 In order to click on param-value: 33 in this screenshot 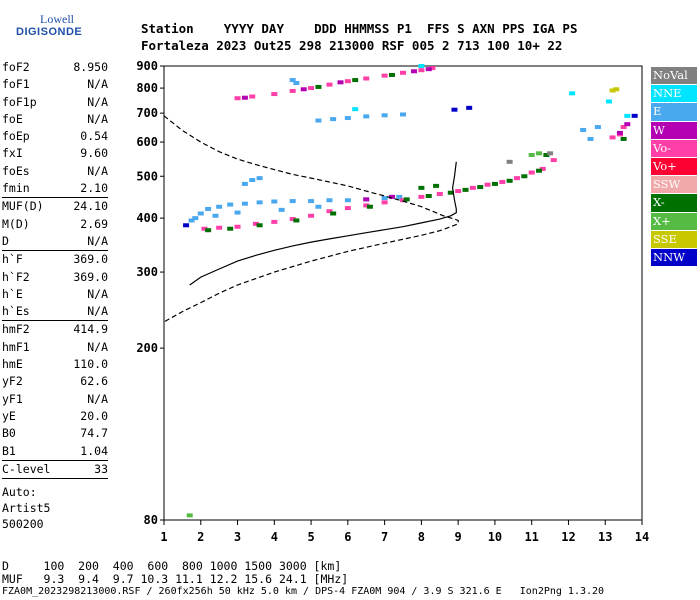, I will do `click(101, 468)`.